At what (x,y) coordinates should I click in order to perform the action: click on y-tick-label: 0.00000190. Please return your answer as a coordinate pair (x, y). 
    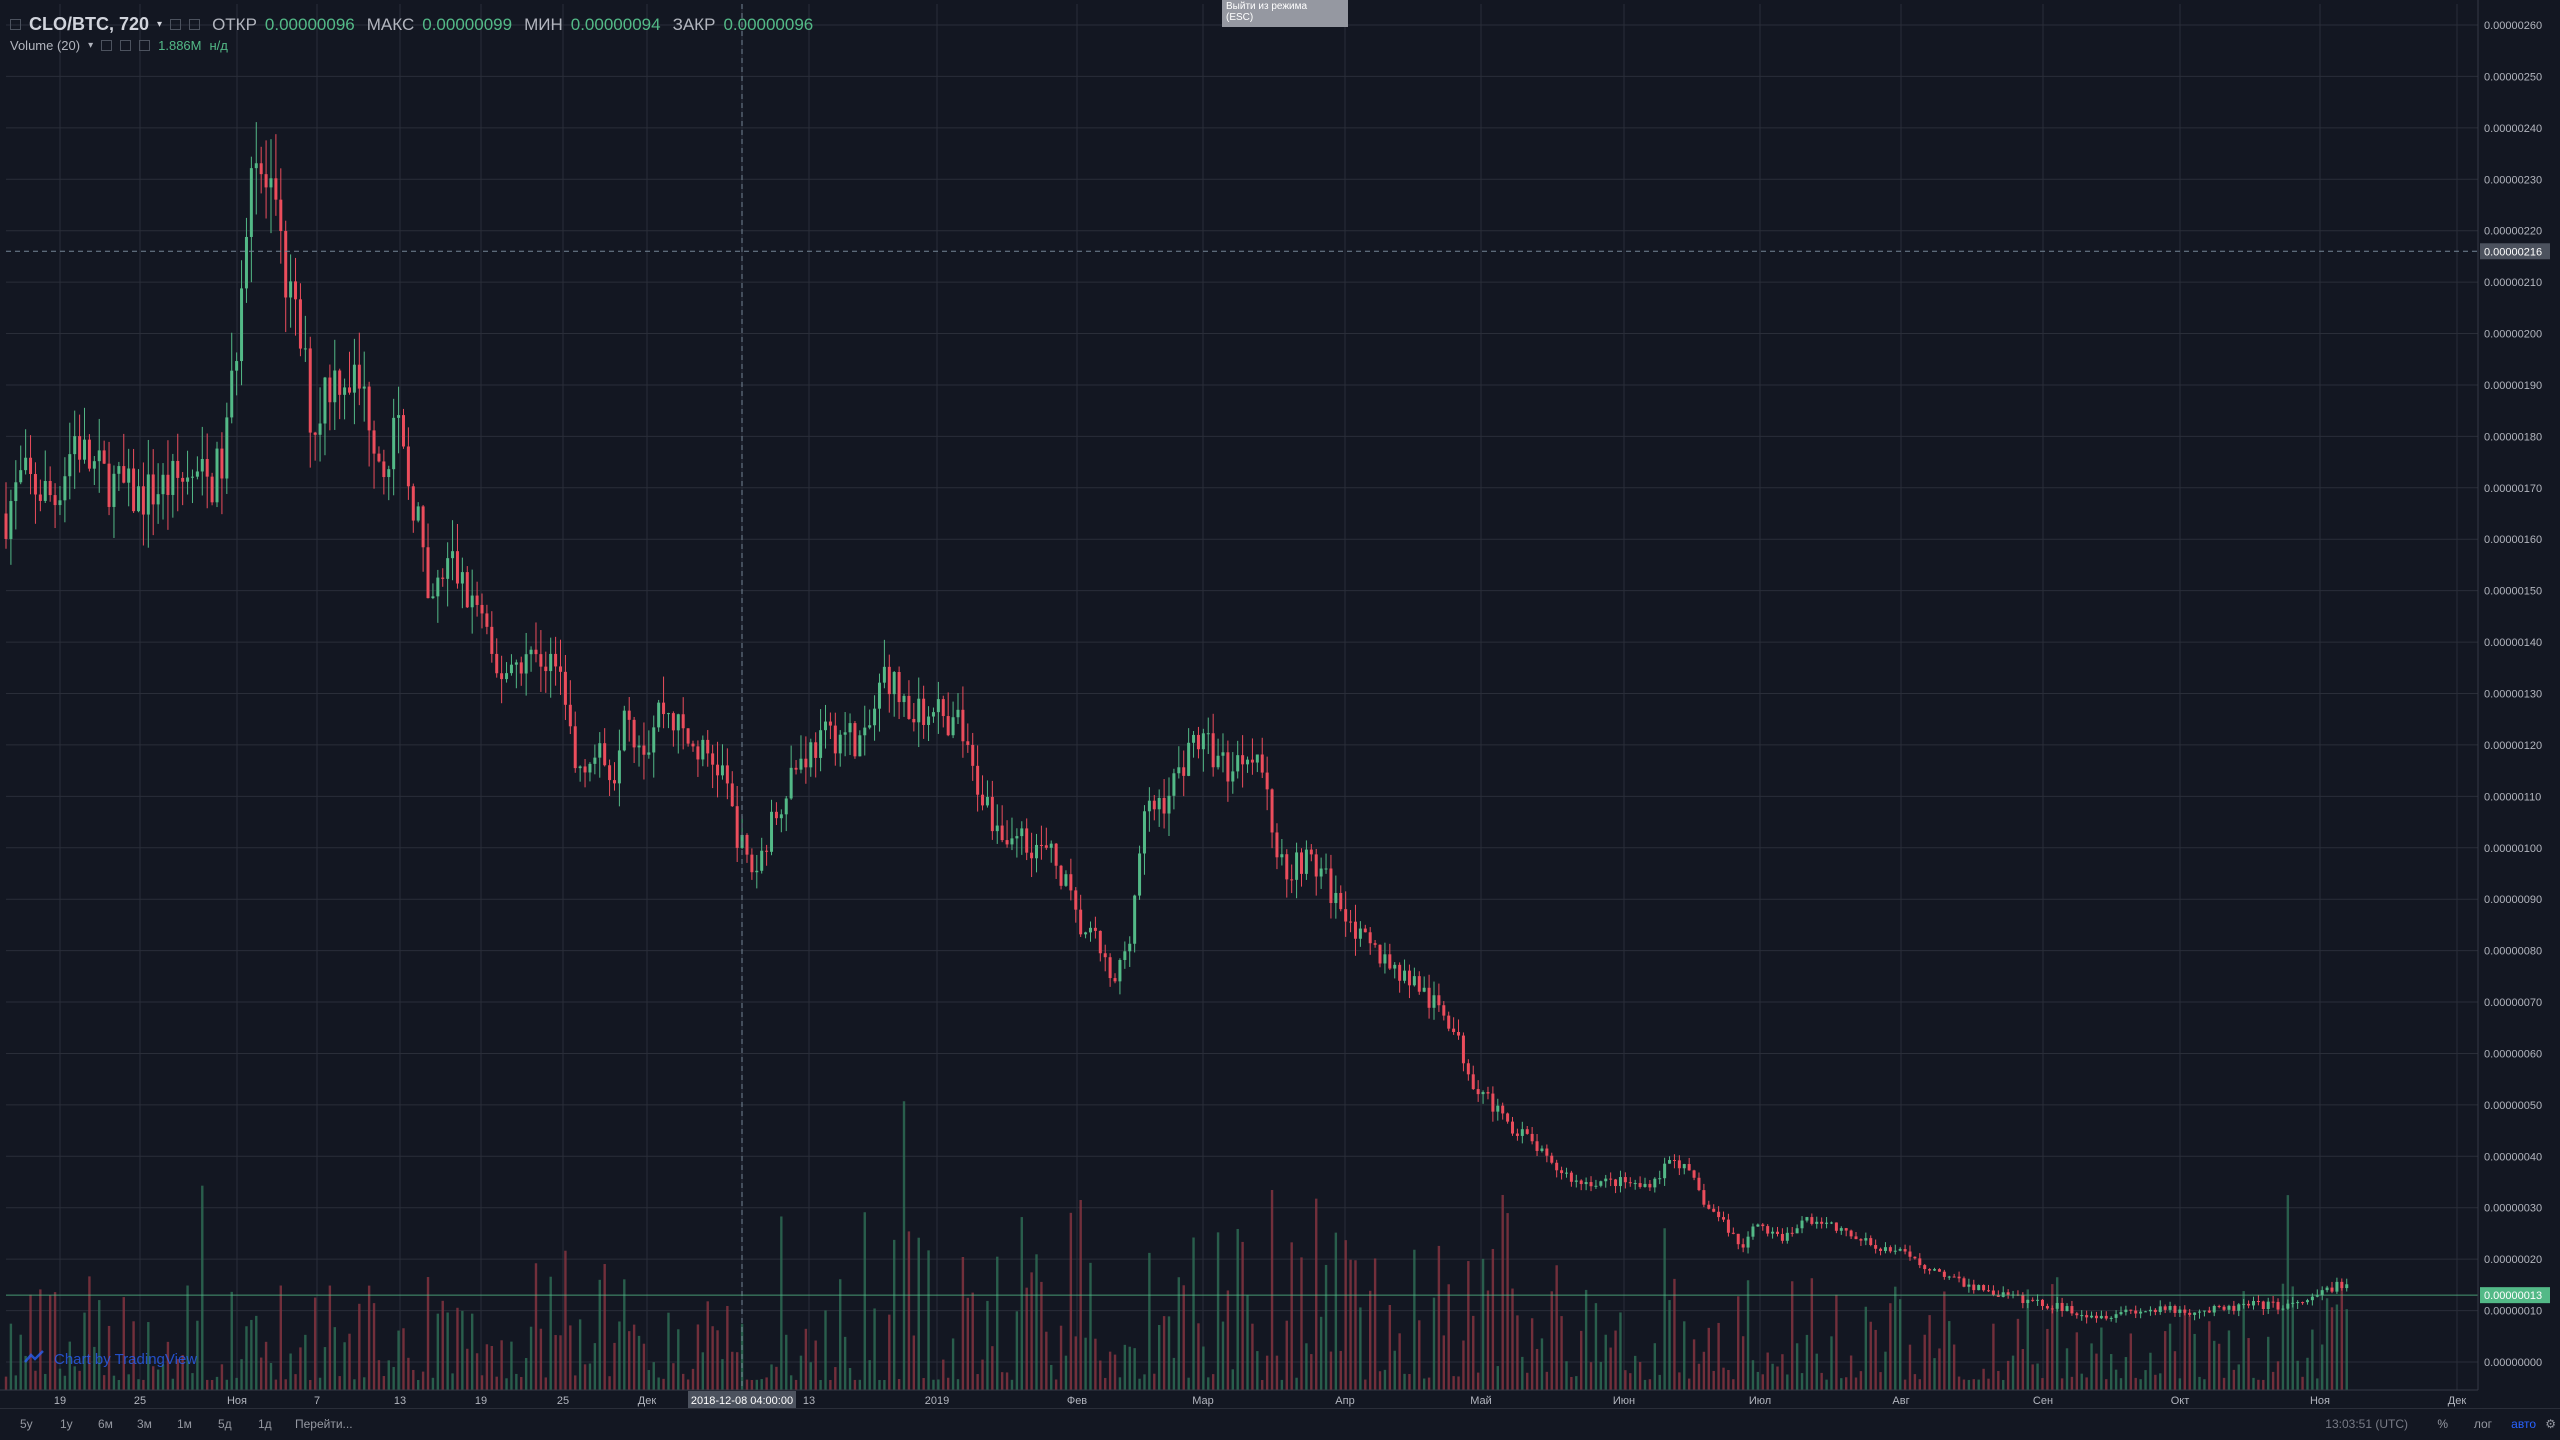
    Looking at the image, I should click on (2513, 386).